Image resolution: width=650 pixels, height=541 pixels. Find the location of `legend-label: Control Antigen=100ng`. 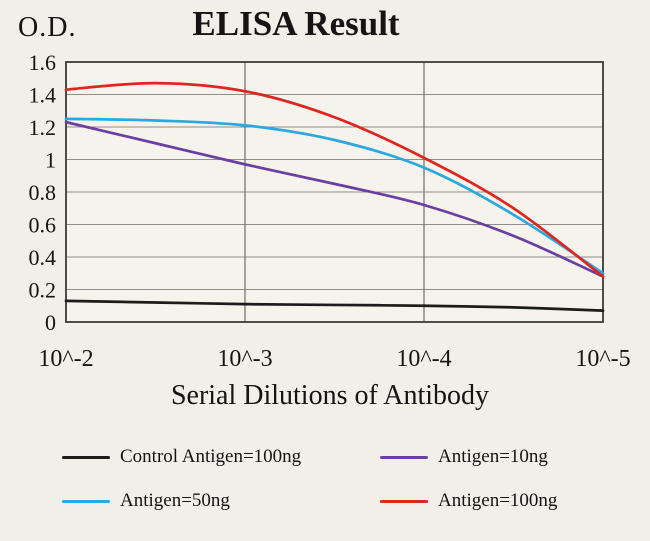

legend-label: Control Antigen=100ng is located at coordinates (211, 456).